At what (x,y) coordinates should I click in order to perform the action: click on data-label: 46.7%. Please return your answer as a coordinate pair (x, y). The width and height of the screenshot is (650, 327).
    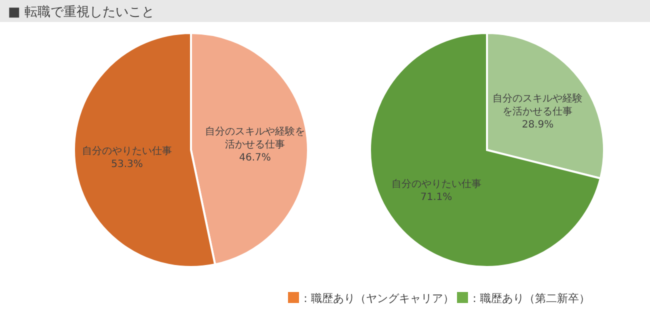
    Looking at the image, I should click on (255, 158).